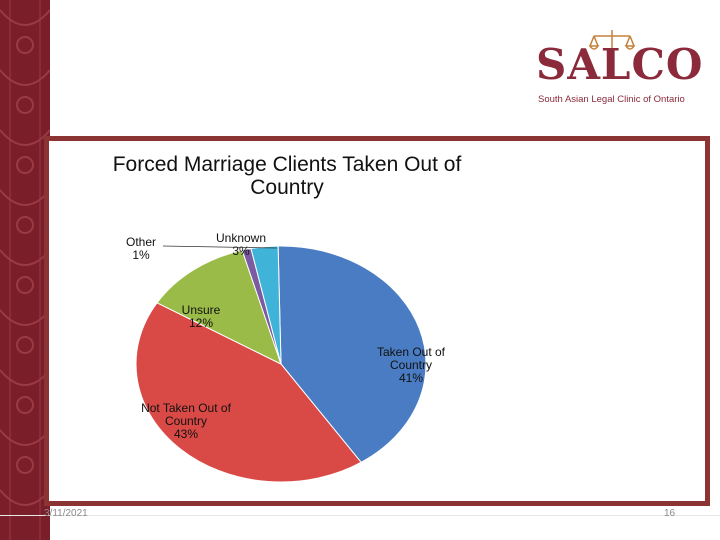 This screenshot has height=540, width=720. I want to click on scales-icon, so click(612, 42).